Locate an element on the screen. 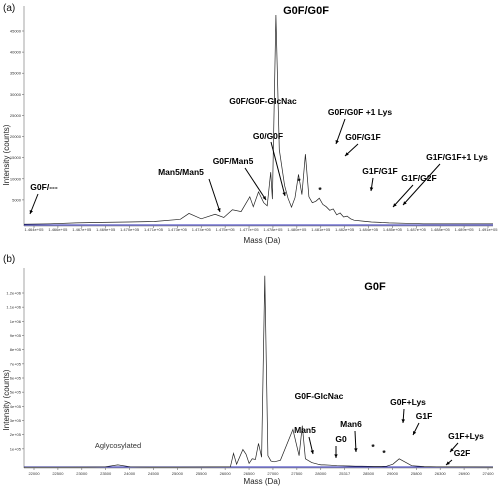 Image resolution: width=500 pixels, height=487 pixels. x-tick-label: 22000 is located at coordinates (34, 473).